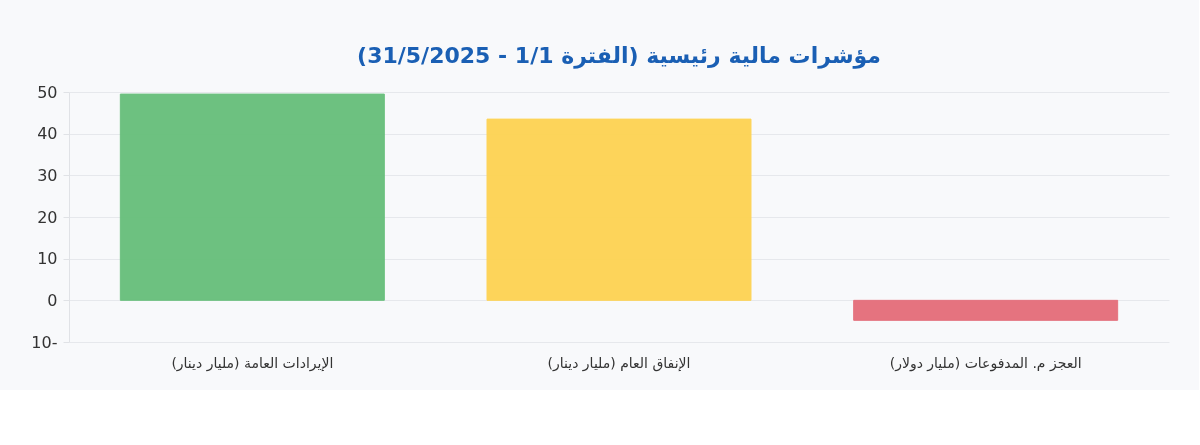 The height and width of the screenshot is (445, 1200). What do you see at coordinates (47, 134) in the screenshot?
I see `y-tick-label: 40` at bounding box center [47, 134].